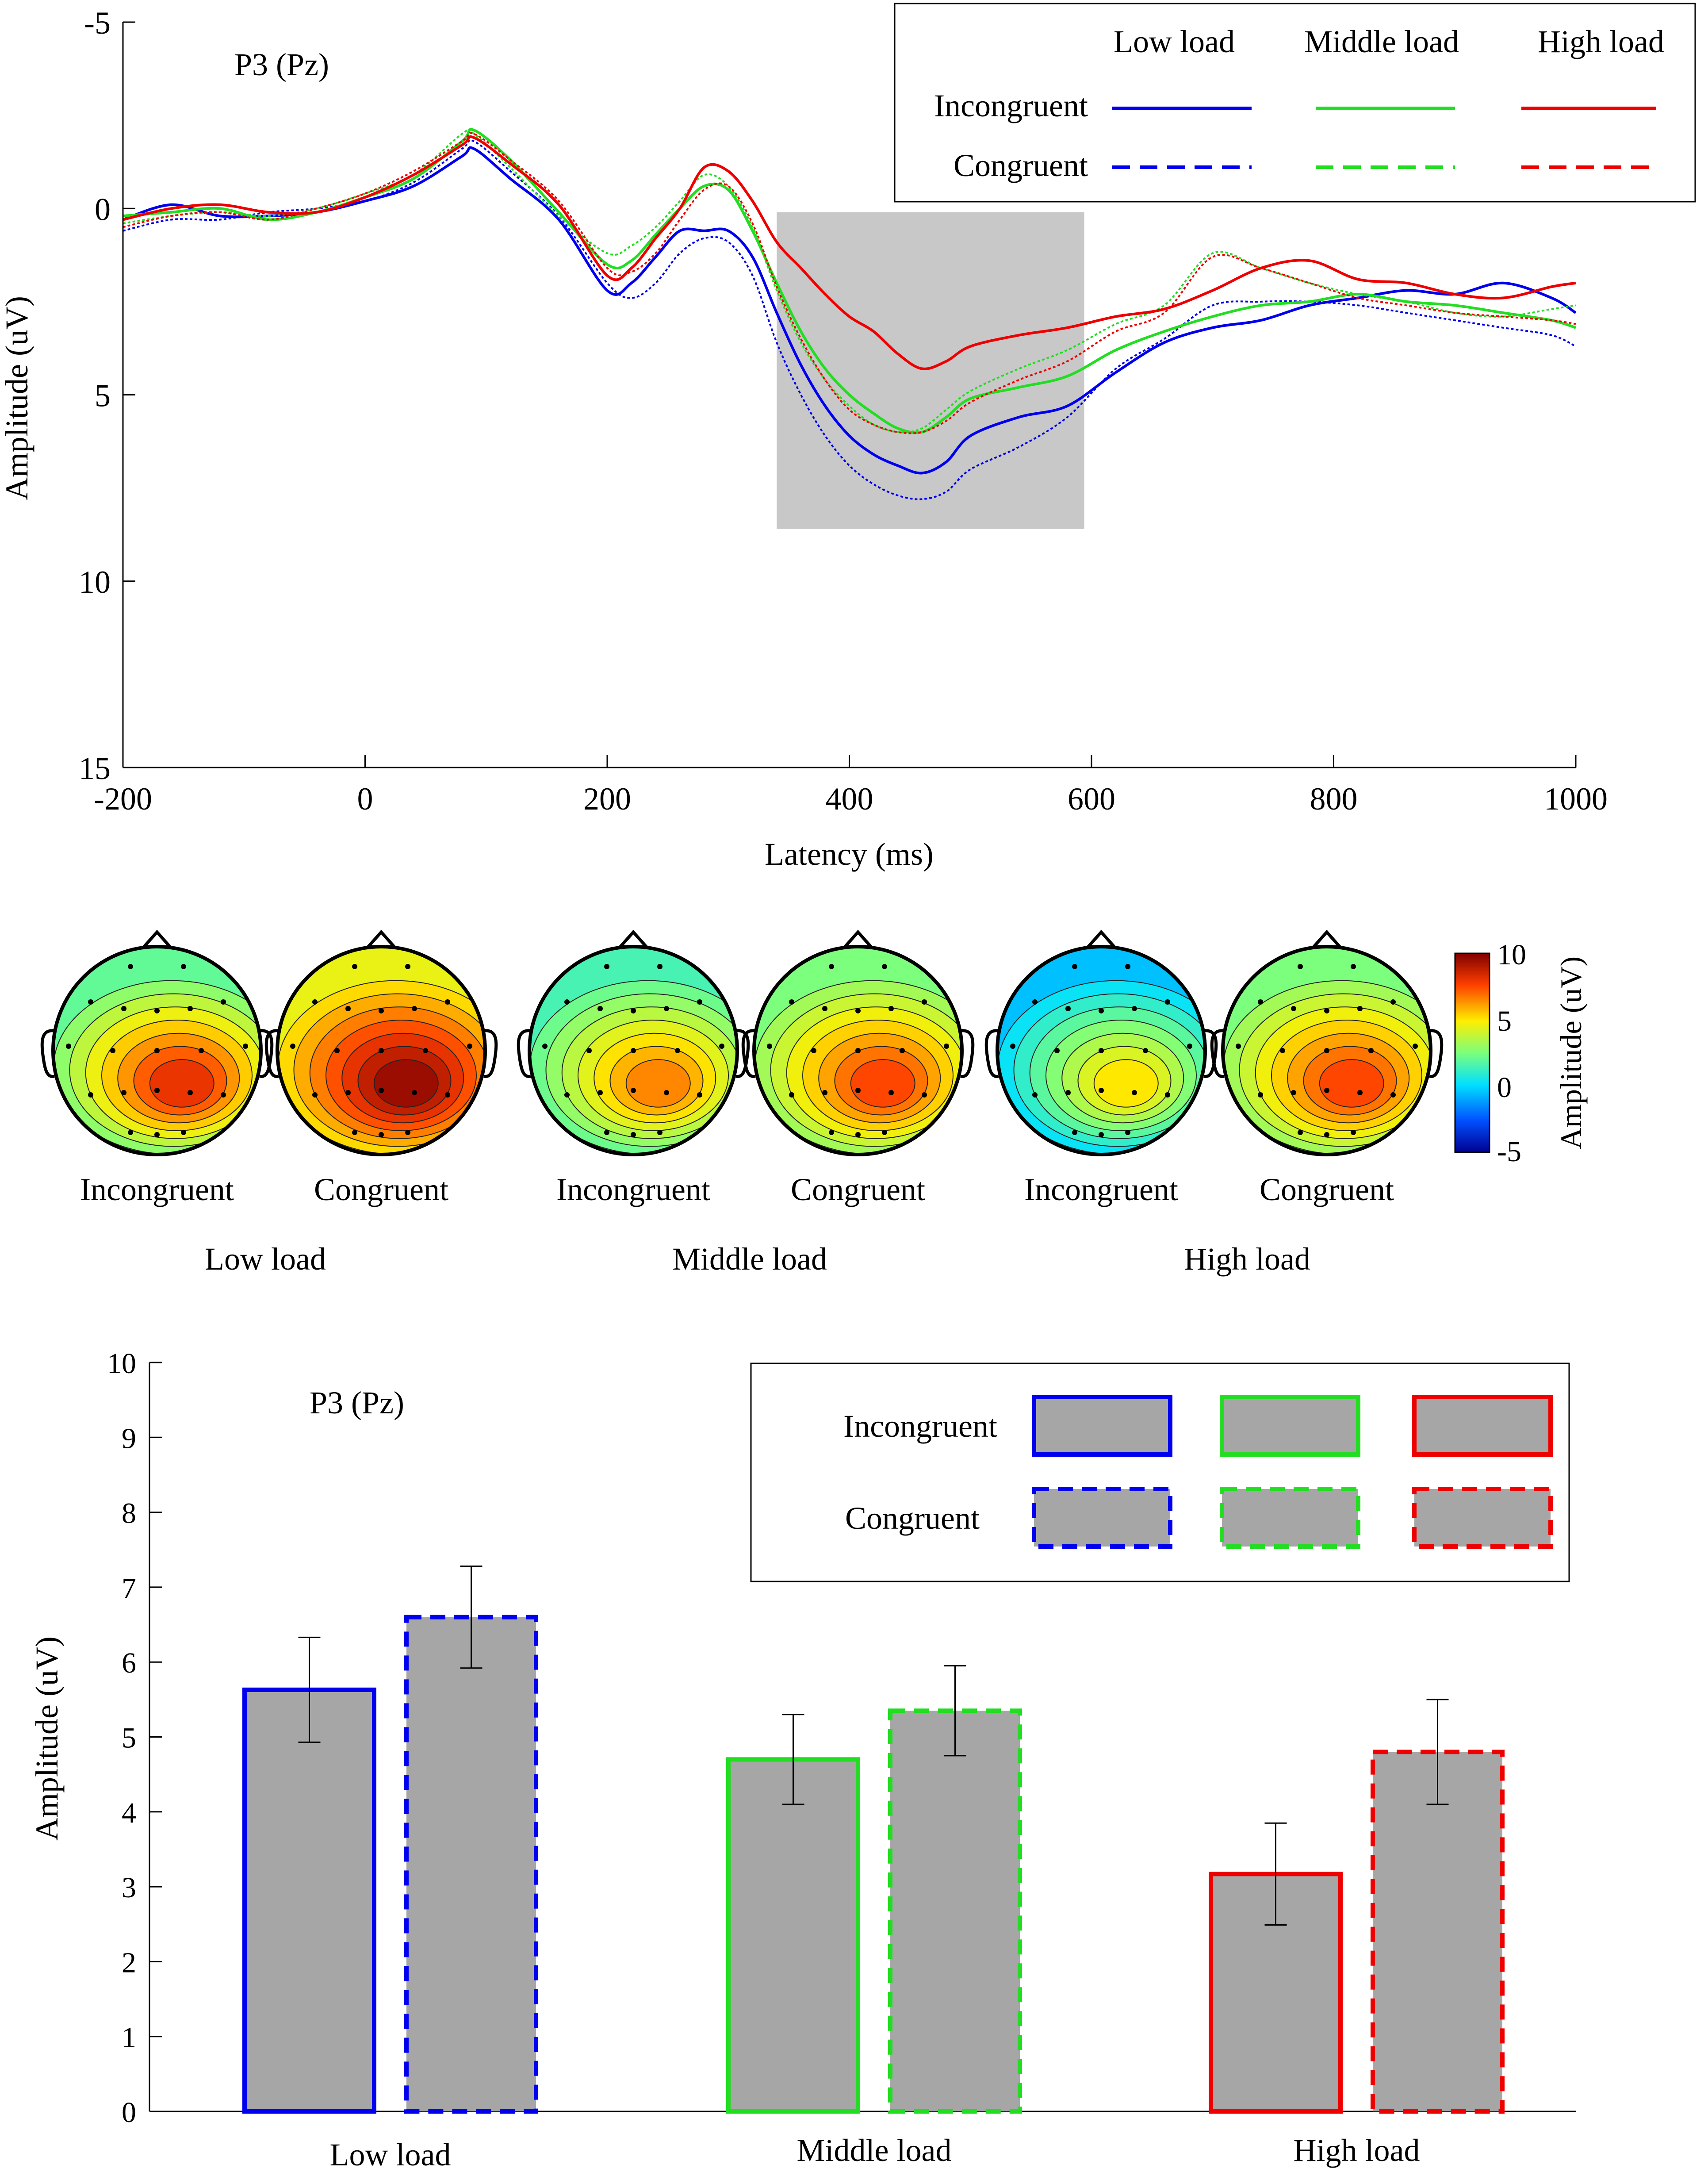 This screenshot has width=1708, height=2176. I want to click on topomap-low-load-incongruent, so click(157, 1042).